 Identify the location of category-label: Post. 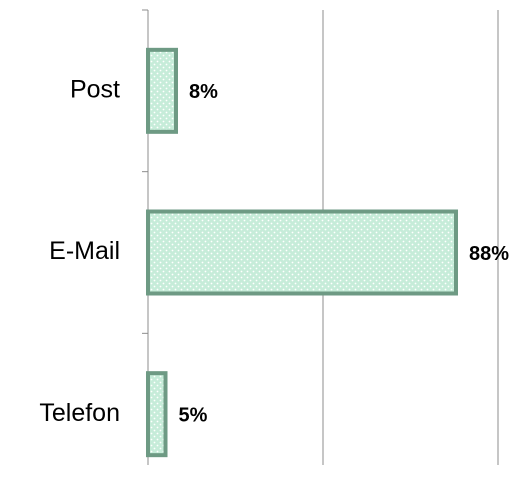
(95, 89).